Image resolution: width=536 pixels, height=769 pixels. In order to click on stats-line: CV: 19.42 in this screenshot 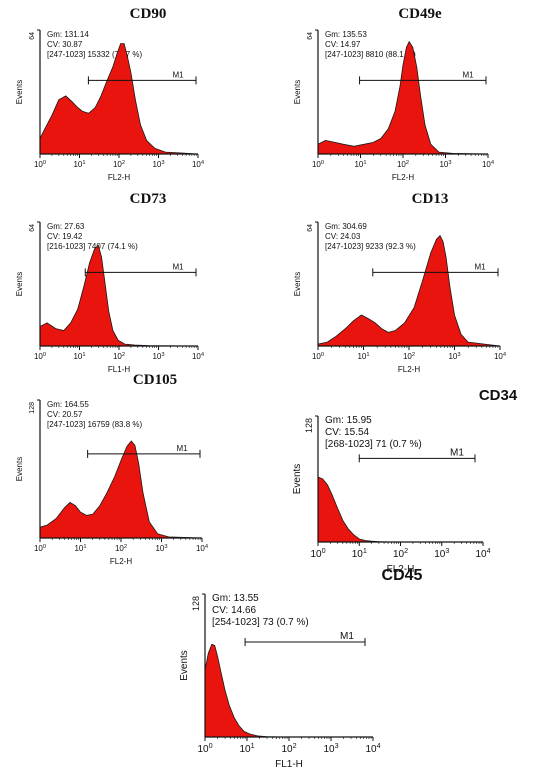, I will do `click(65, 236)`.